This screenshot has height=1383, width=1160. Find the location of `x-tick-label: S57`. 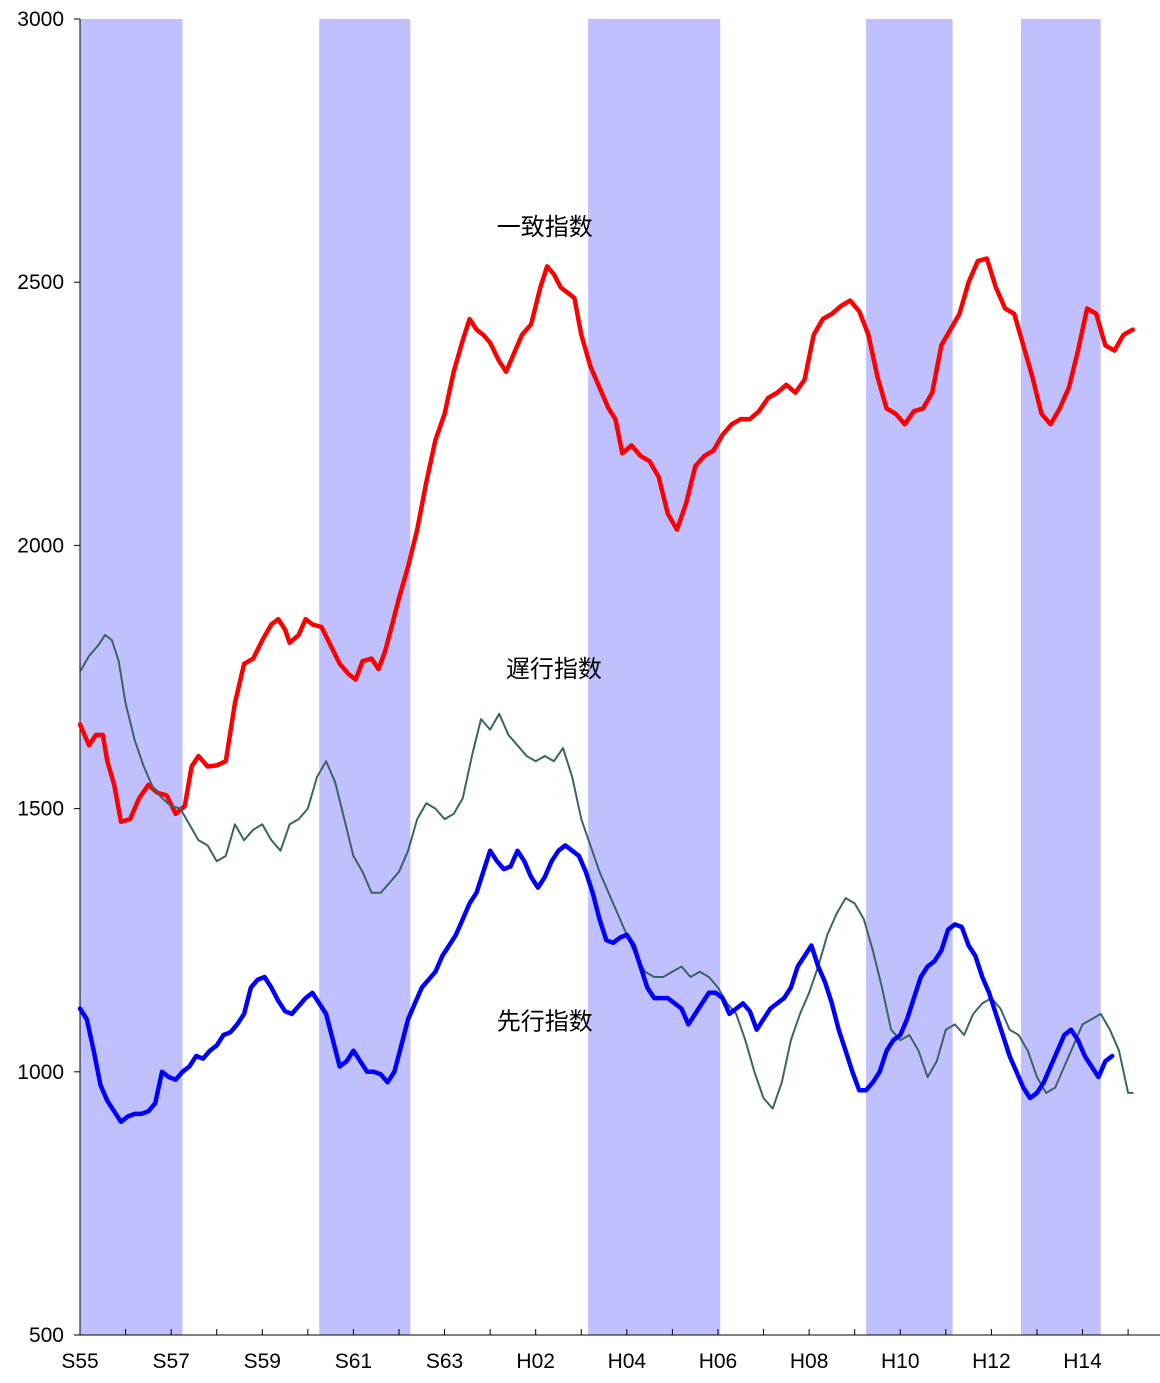

x-tick-label: S57 is located at coordinates (170, 1361).